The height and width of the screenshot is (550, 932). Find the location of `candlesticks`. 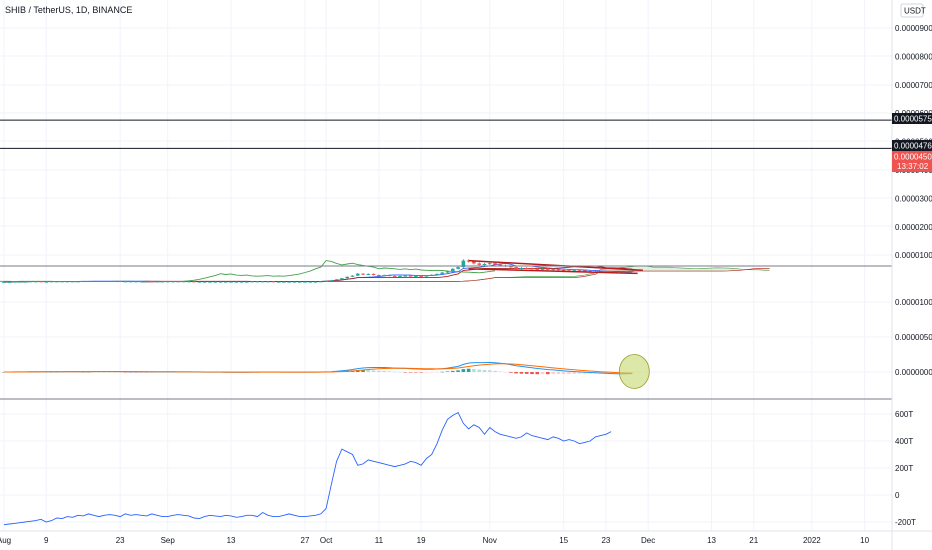

candlesticks is located at coordinates (318, 271).